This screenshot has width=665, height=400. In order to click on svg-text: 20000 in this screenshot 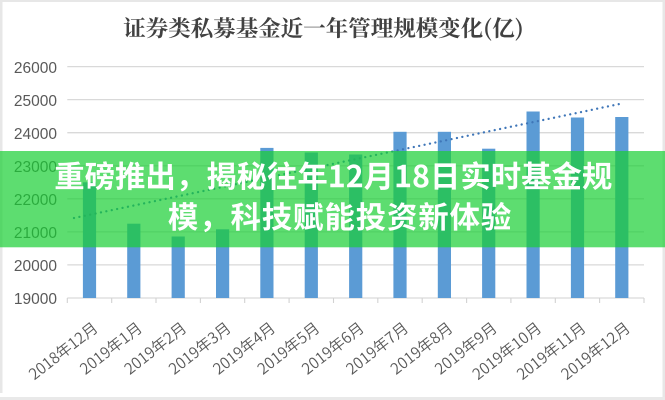, I will do `click(35, 266)`.